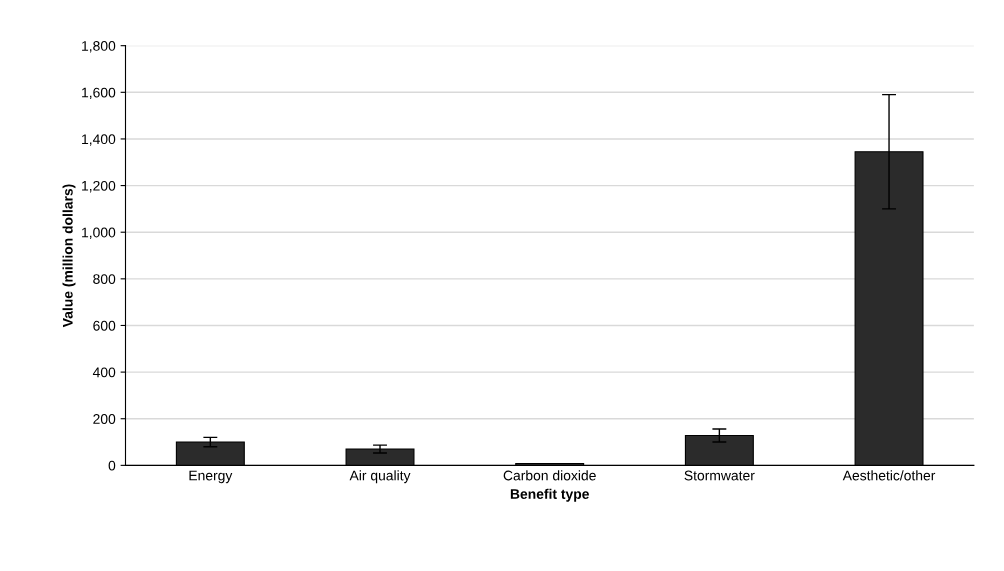 This screenshot has width=1004, height=571. Describe the element at coordinates (99, 233) in the screenshot. I see `y-tick-label: 1,000` at that location.